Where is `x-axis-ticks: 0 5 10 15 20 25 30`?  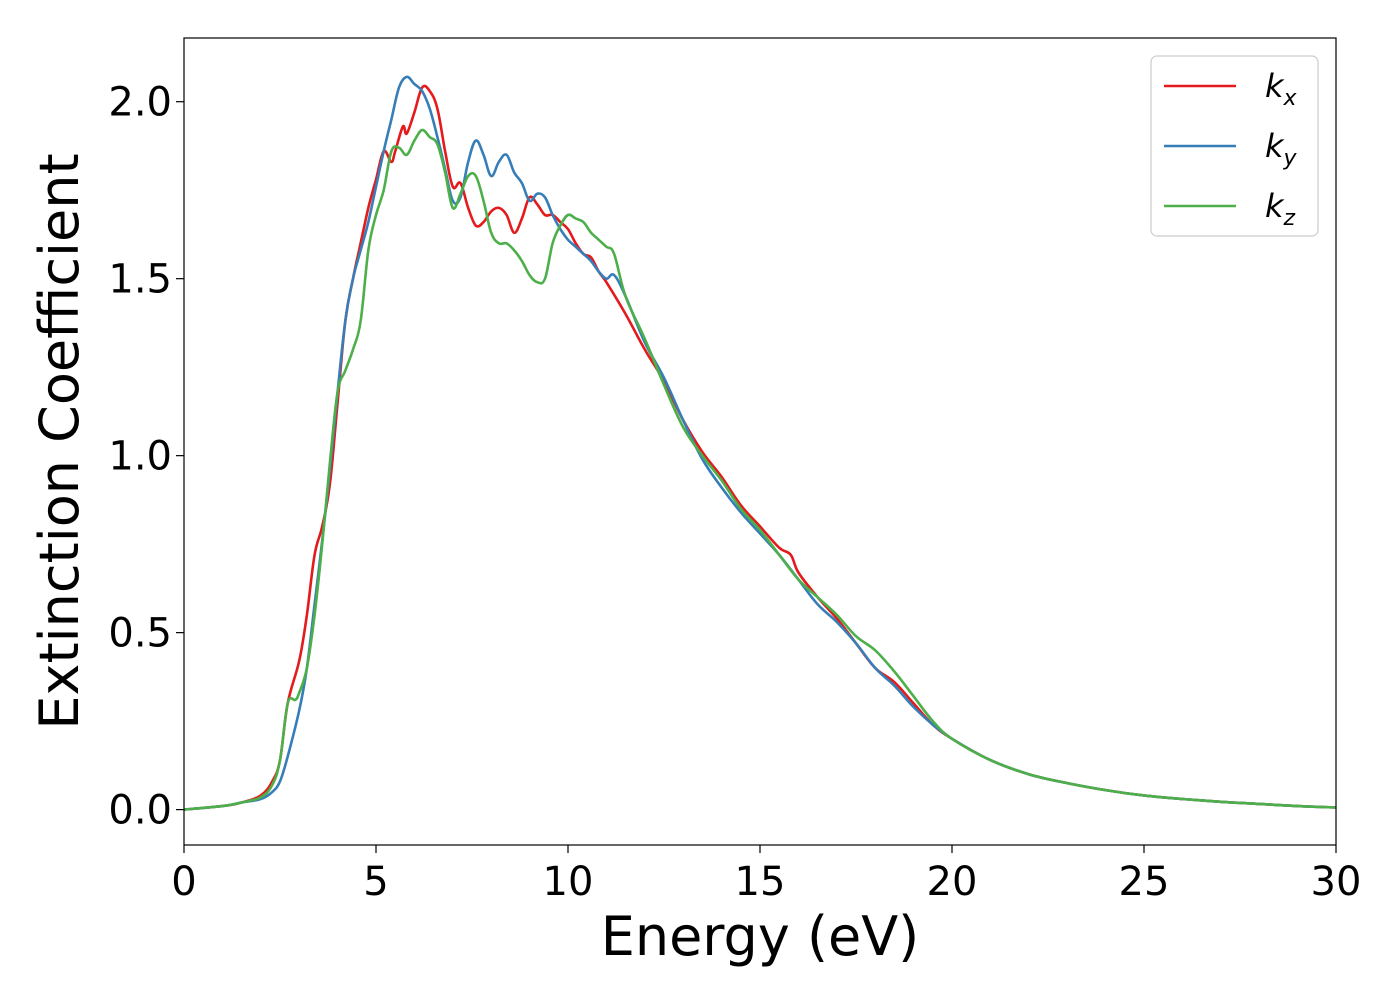
x-axis-ticks: 0 5 10 15 20 25 30 is located at coordinates (766, 875).